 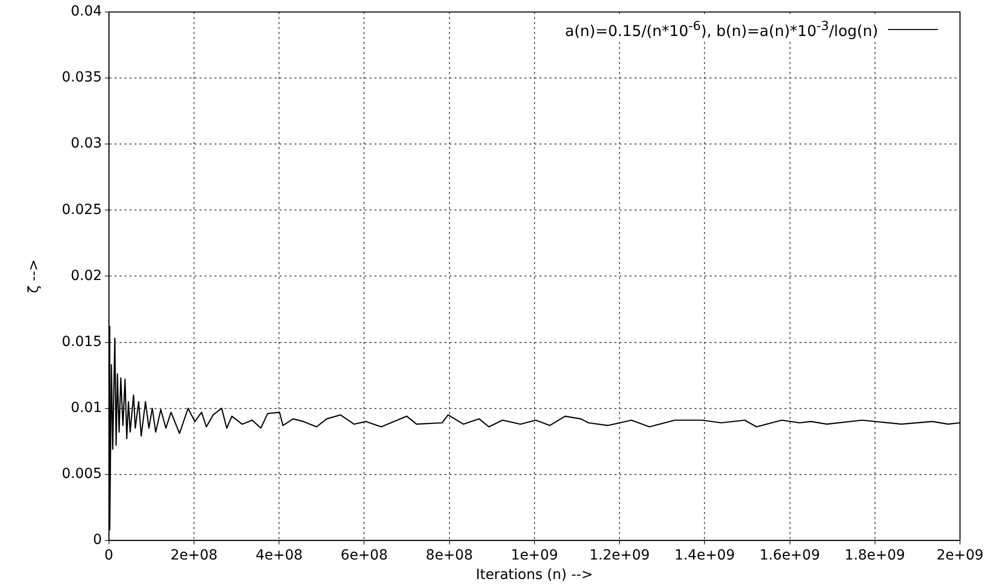 I want to click on x-tick-label: 1.2e+09, so click(x=619, y=555).